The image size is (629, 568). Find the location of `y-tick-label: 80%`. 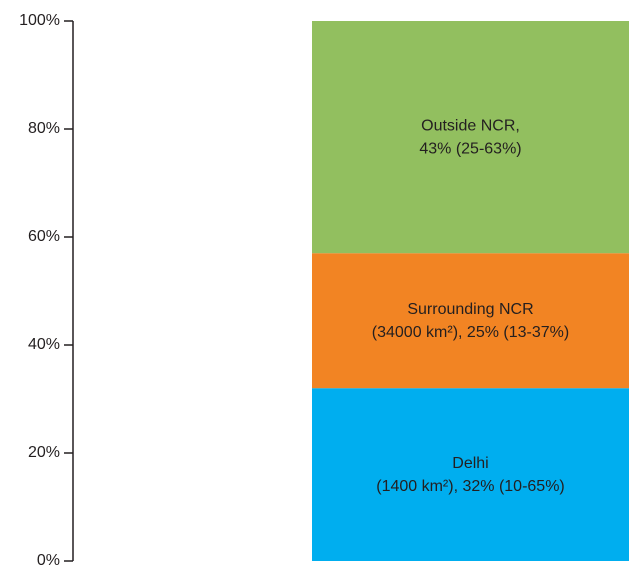

y-tick-label: 80% is located at coordinates (44, 128).